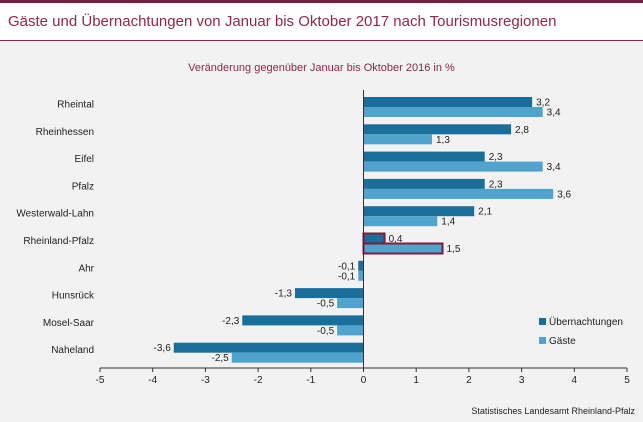 This screenshot has height=422, width=643. I want to click on category-label: Rheinhessen, so click(65, 132).